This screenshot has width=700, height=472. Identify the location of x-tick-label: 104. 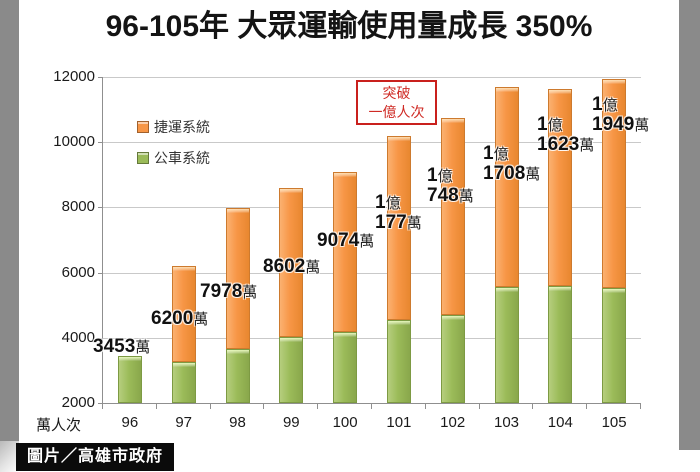
(560, 422).